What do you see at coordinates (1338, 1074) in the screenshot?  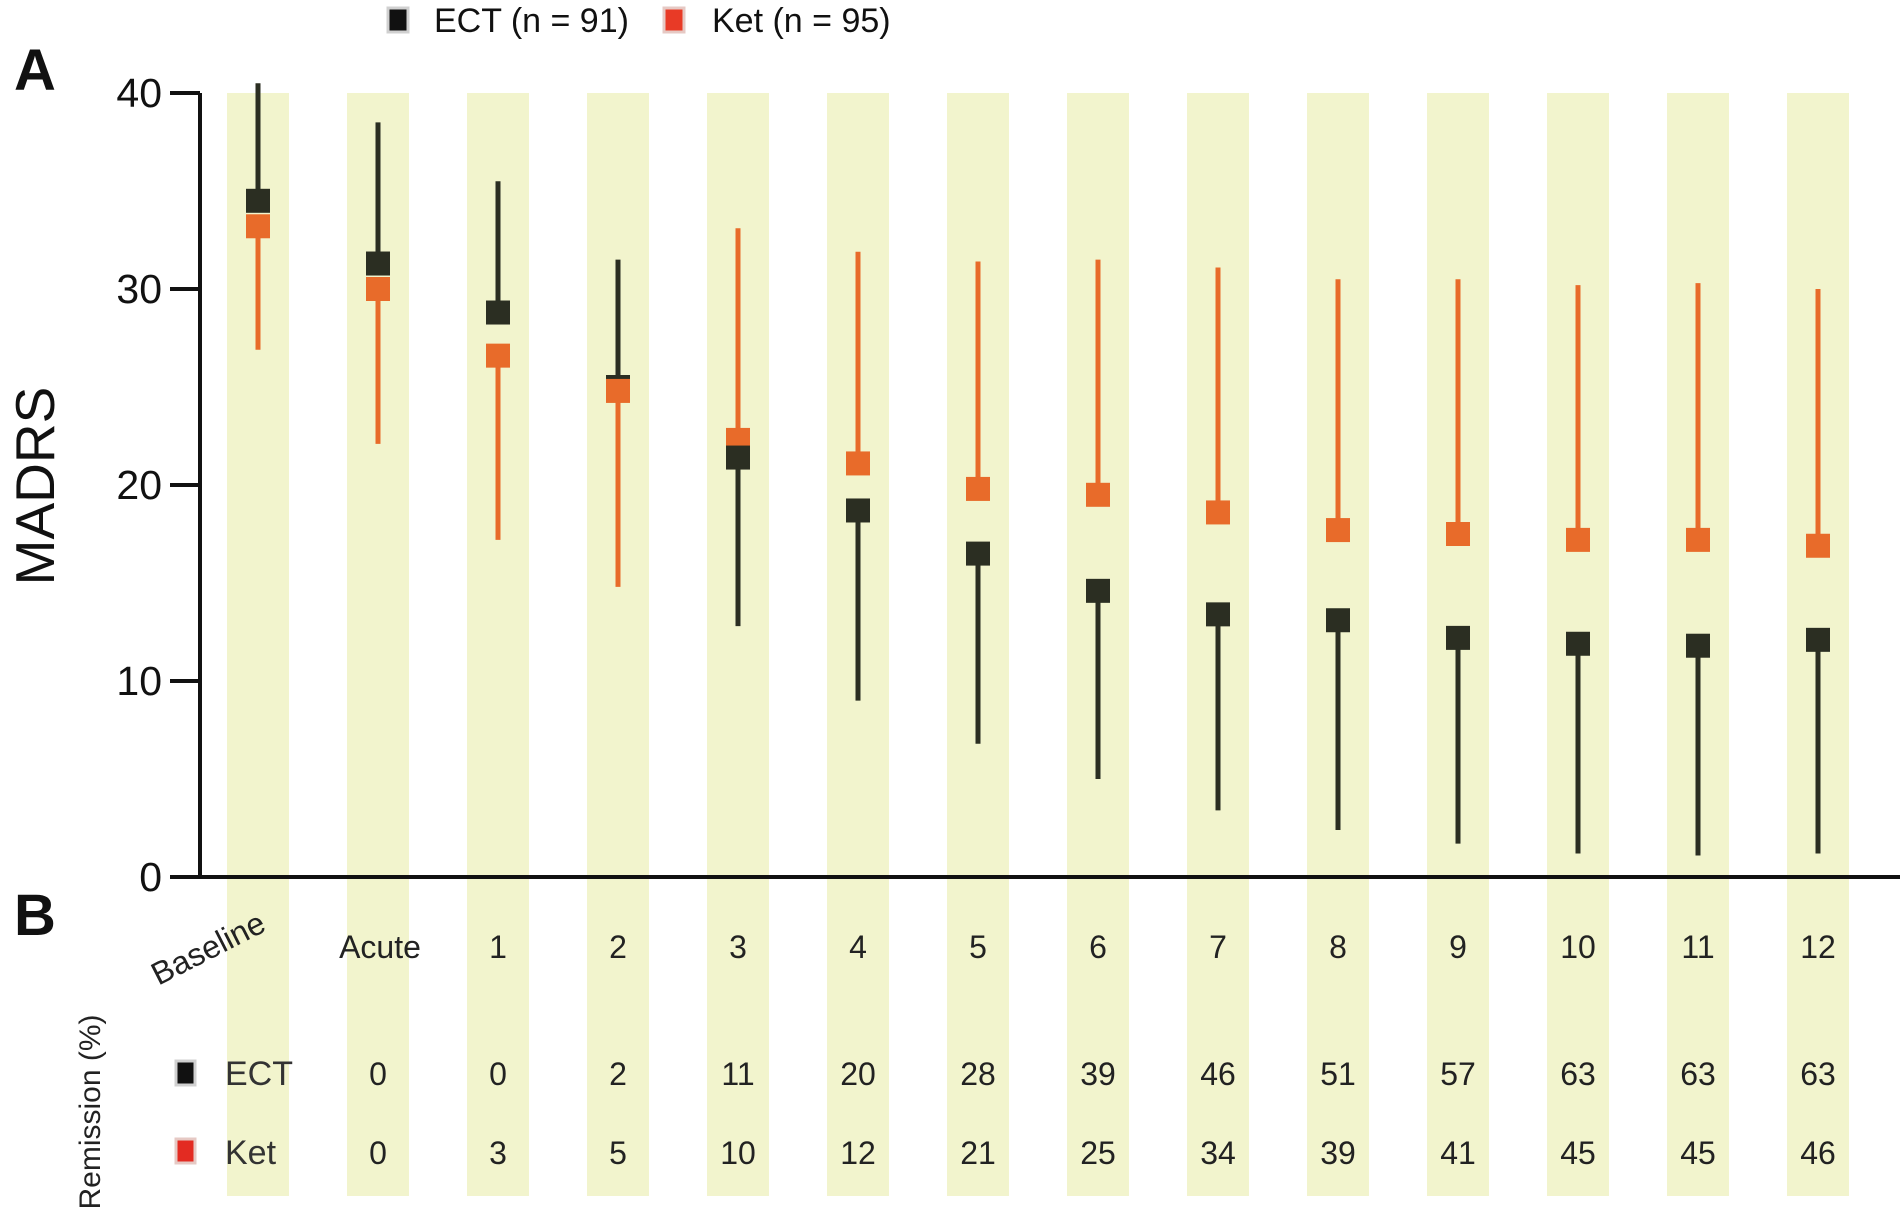 I see `remission-cell-ect: 51` at bounding box center [1338, 1074].